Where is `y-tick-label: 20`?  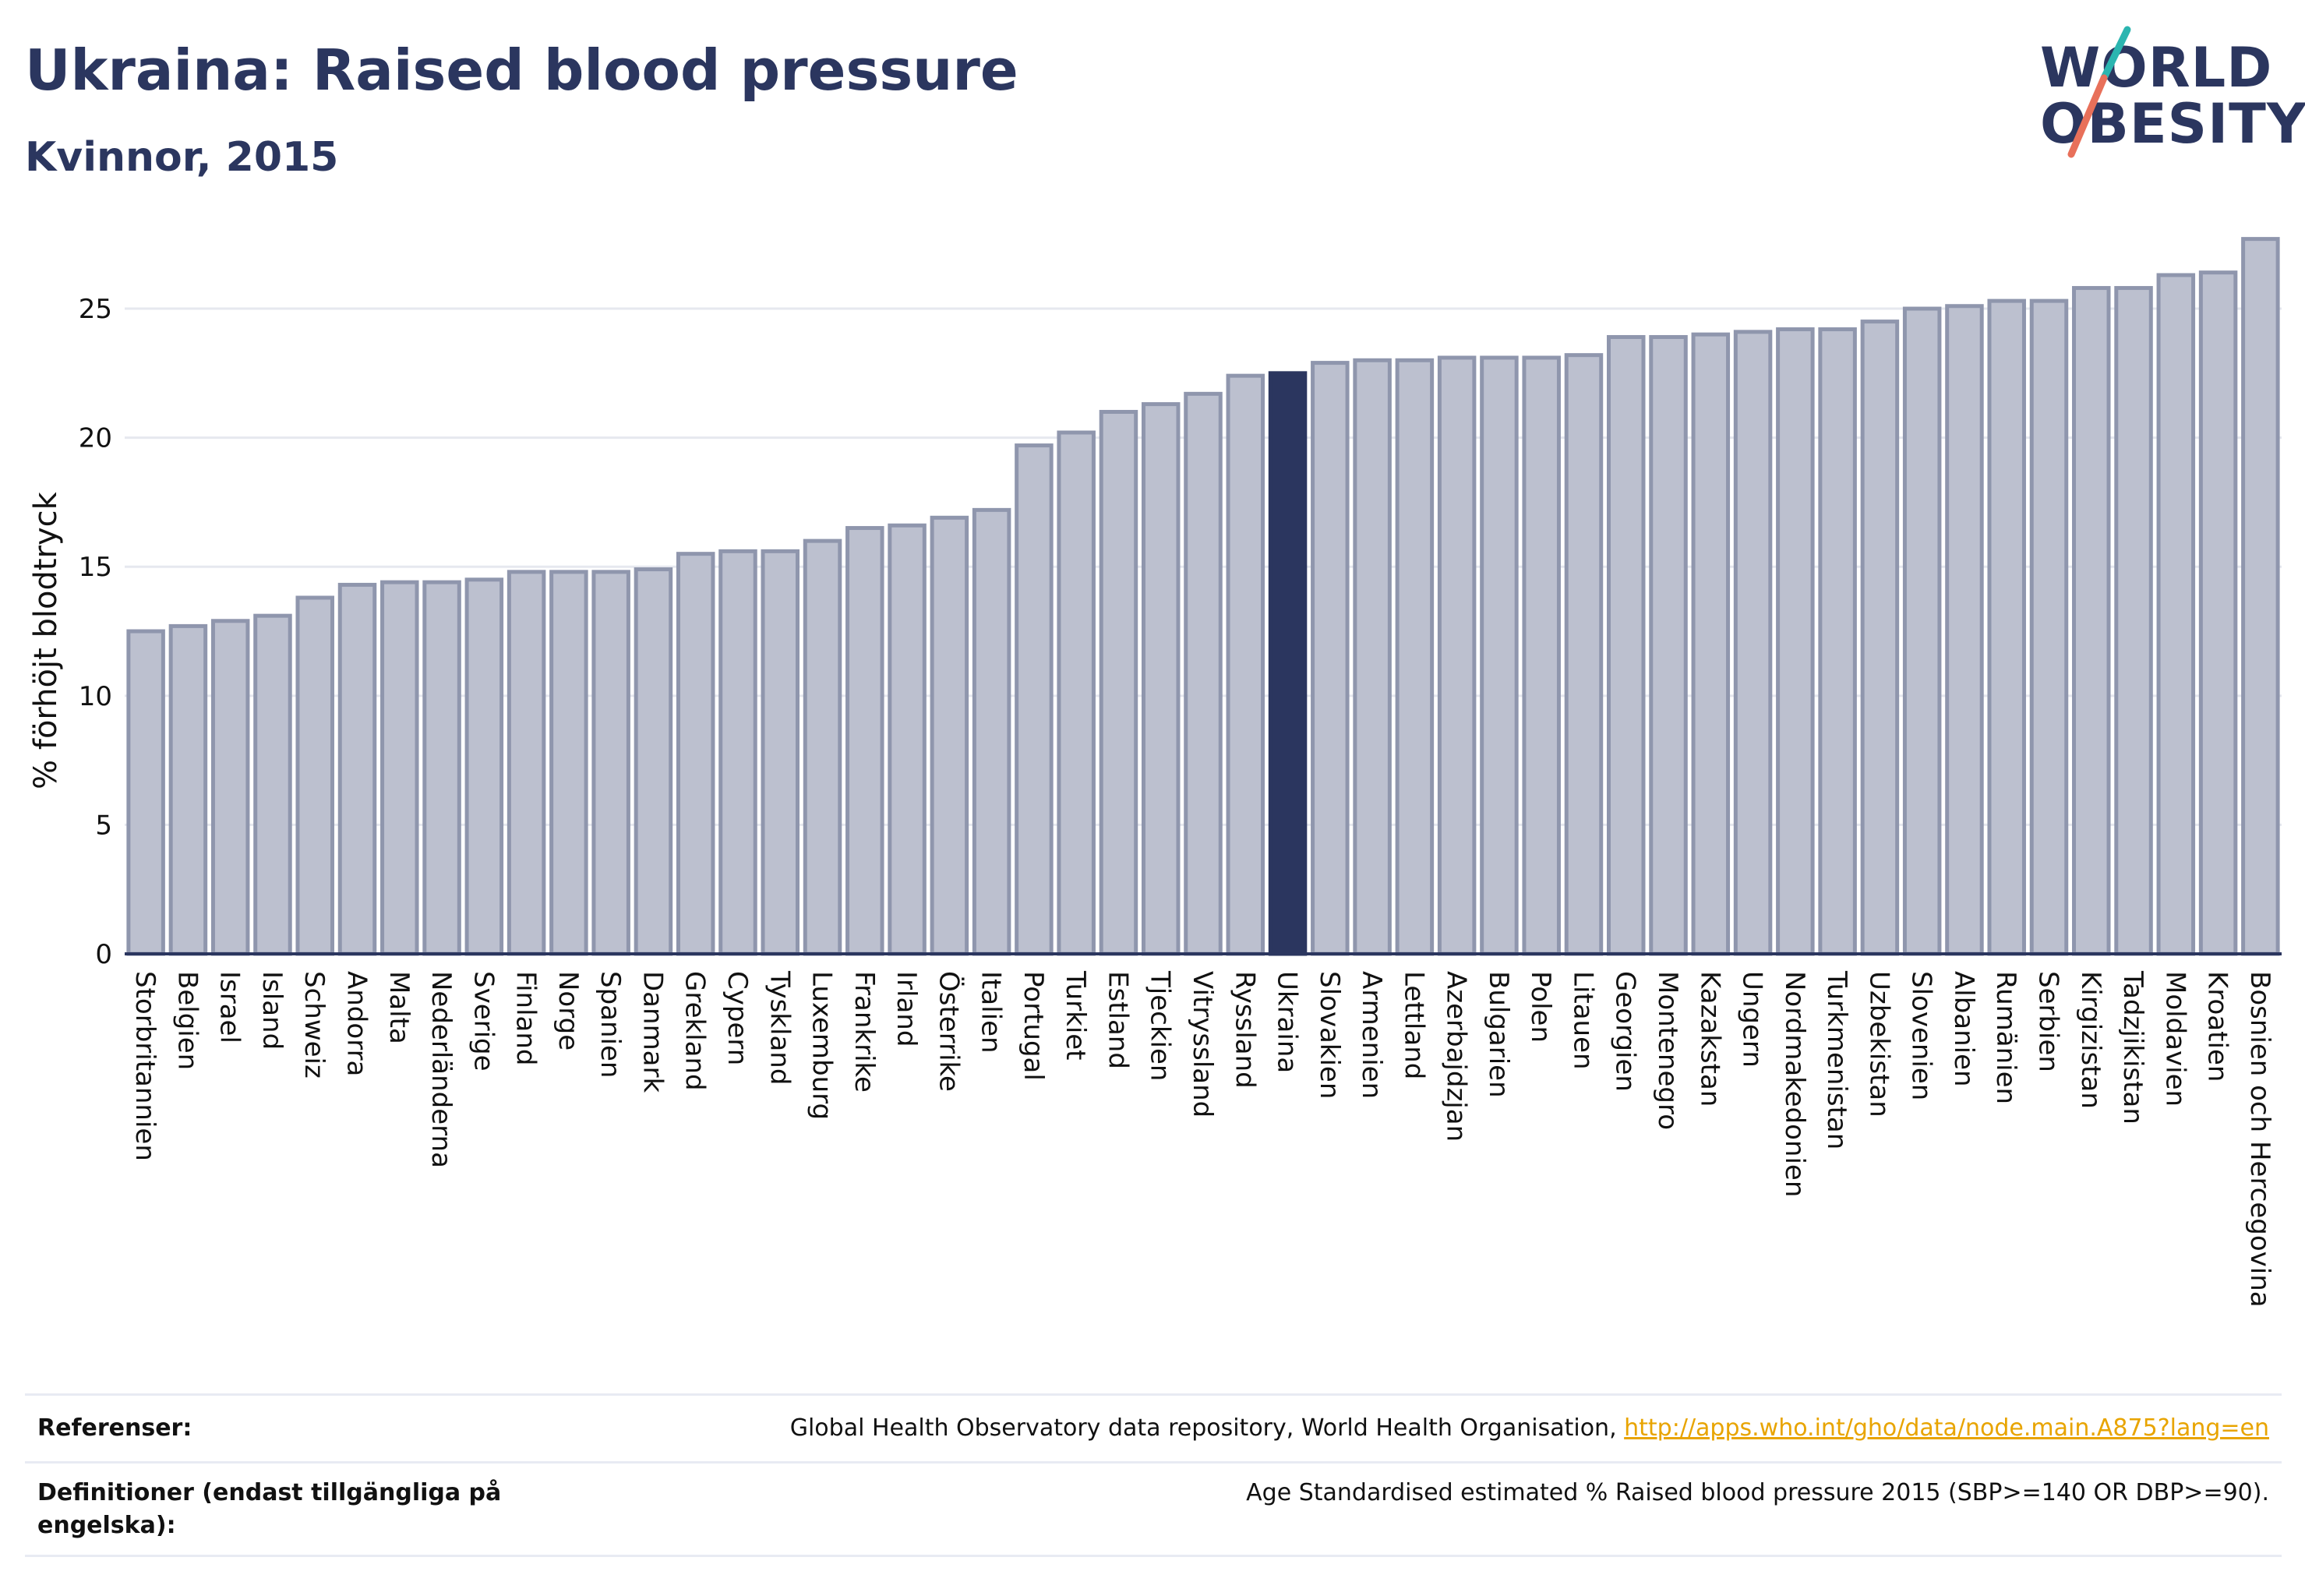 y-tick-label: 20 is located at coordinates (95, 438).